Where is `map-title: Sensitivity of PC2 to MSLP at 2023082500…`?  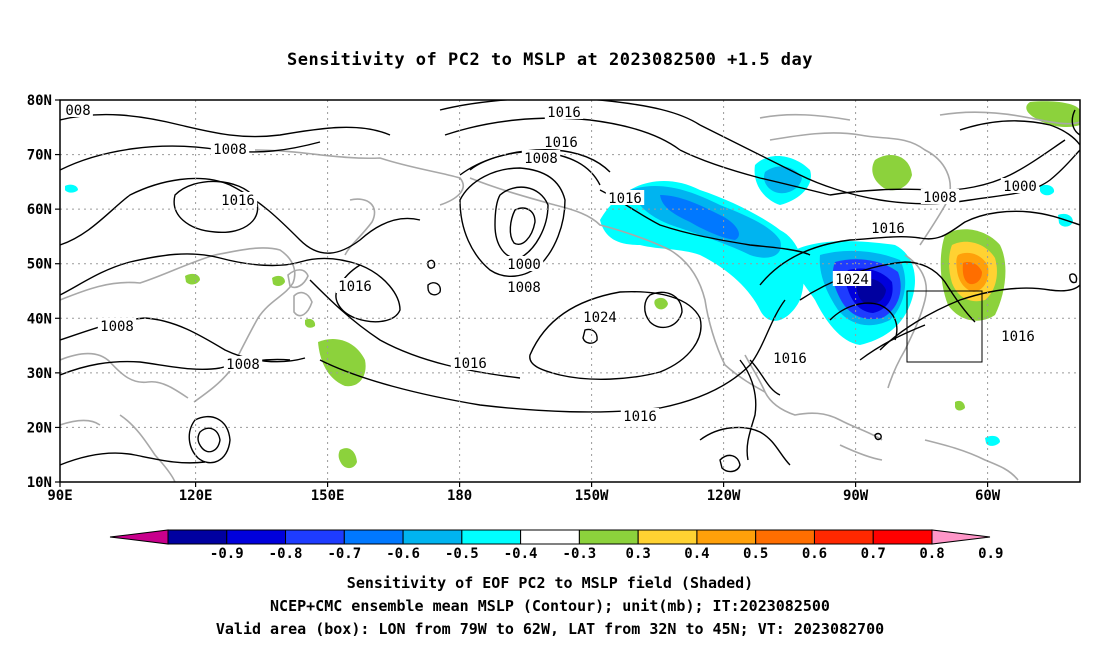
map-title: Sensitivity of PC2 to MSLP at 2023082500… is located at coordinates (549, 60).